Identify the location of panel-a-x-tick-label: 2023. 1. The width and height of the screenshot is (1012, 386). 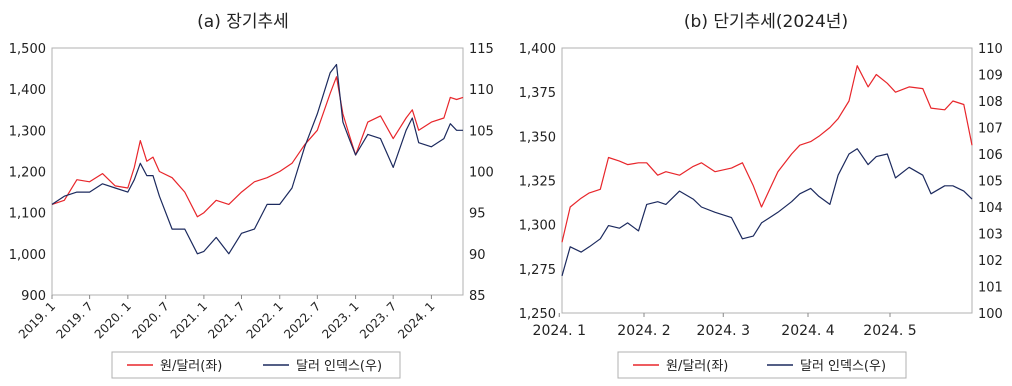
(340, 320).